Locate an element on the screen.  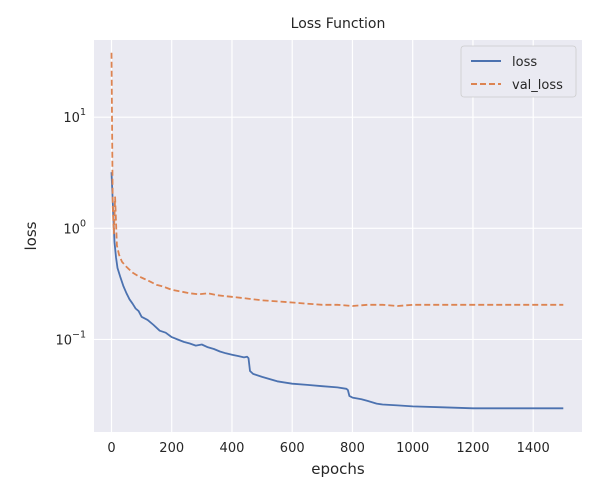
x-tick-label: 200 is located at coordinates (171, 448).